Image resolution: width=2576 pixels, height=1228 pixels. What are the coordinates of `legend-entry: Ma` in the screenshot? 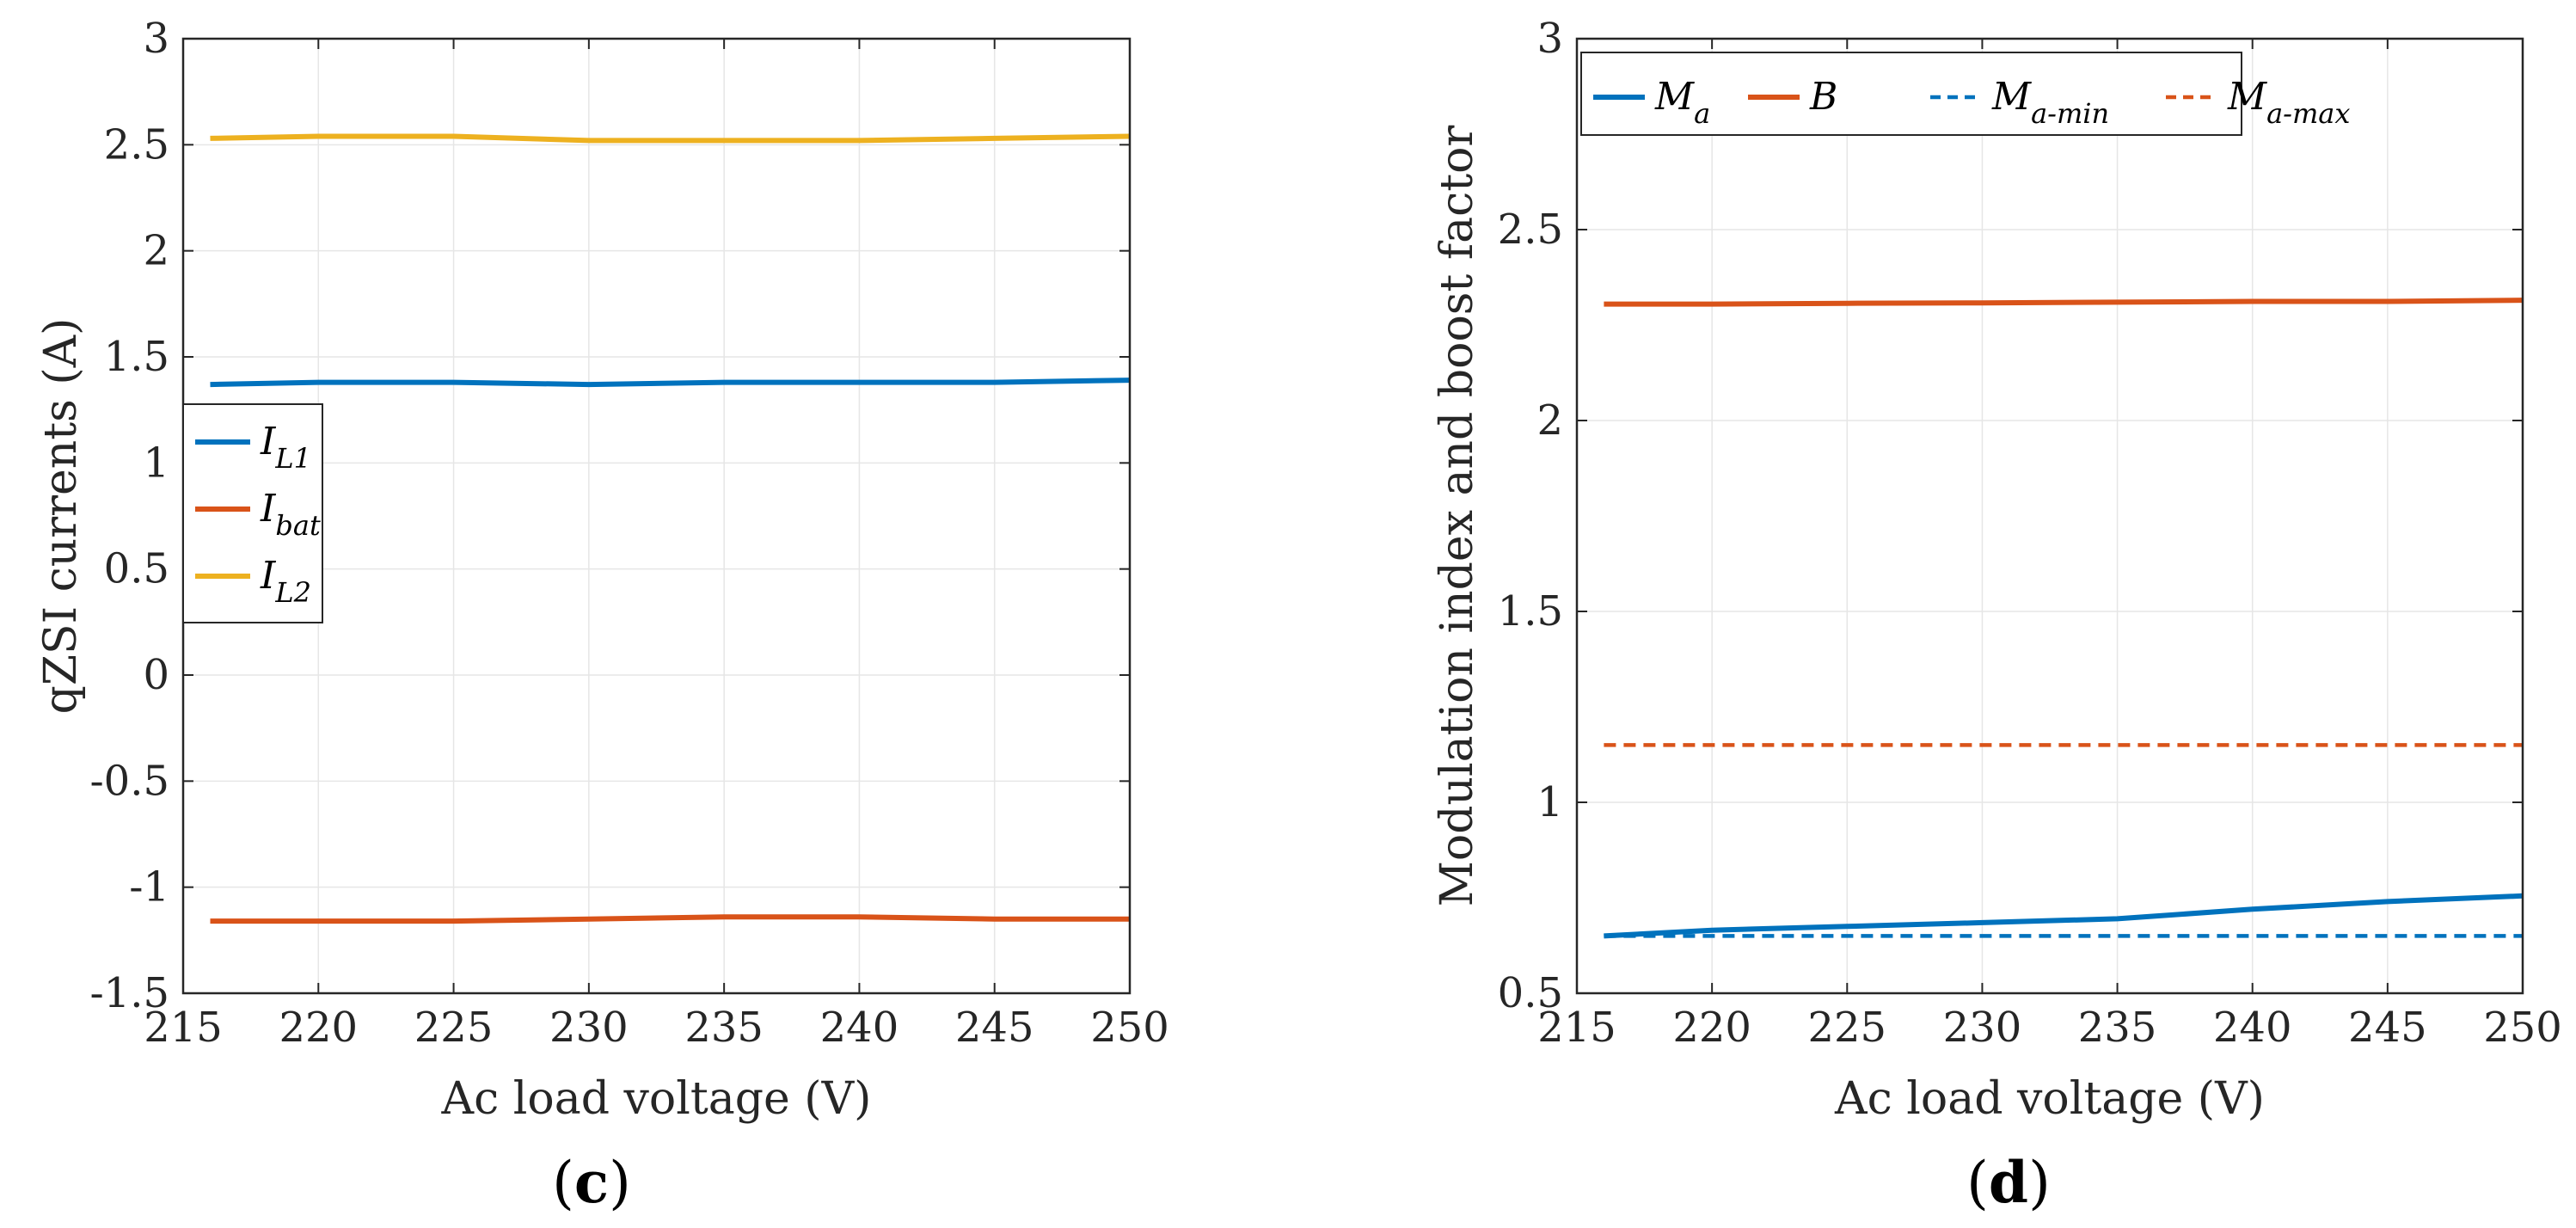 It's located at (1682, 103).